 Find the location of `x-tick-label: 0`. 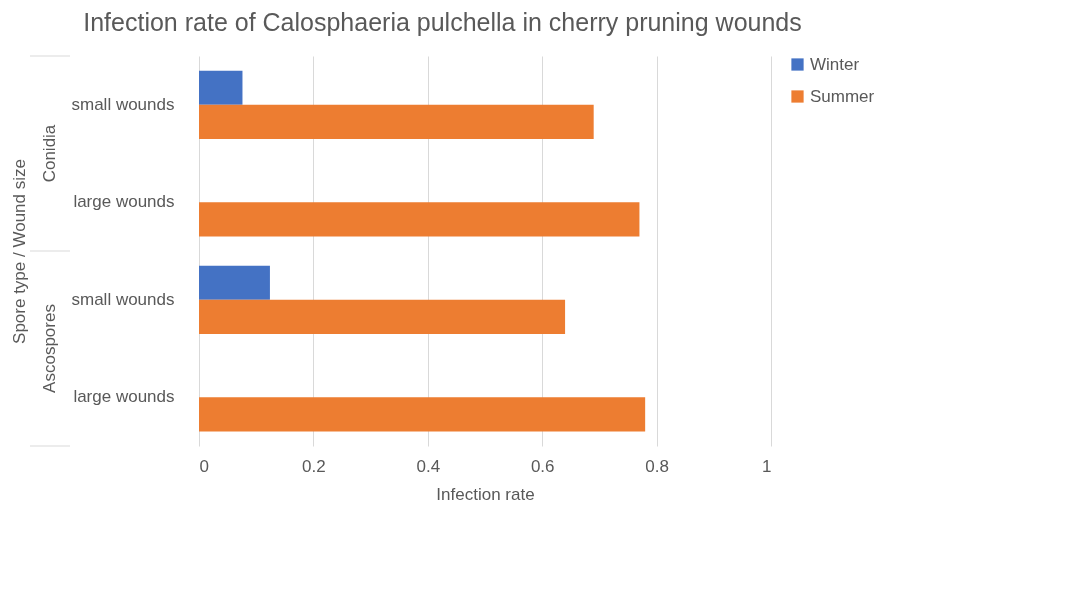

x-tick-label: 0 is located at coordinates (204, 466).